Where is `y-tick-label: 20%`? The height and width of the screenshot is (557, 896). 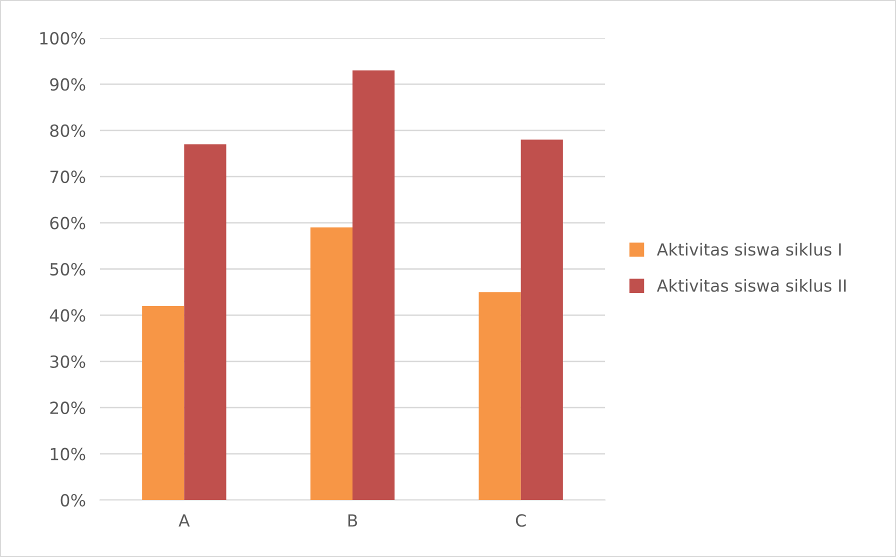 y-tick-label: 20% is located at coordinates (68, 408).